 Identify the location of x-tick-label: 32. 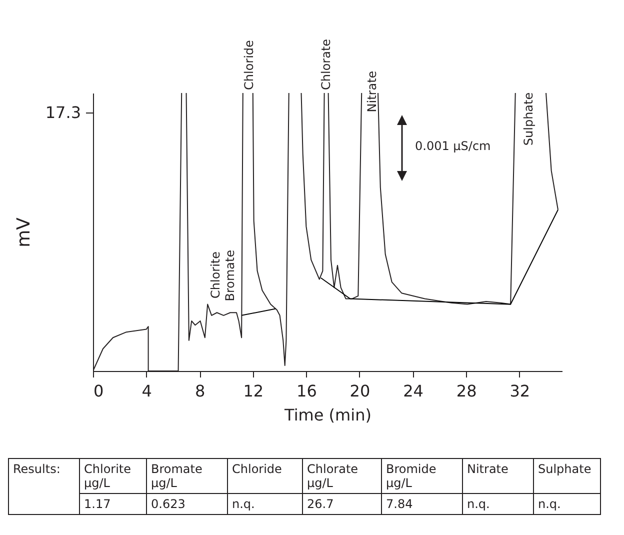
(520, 391).